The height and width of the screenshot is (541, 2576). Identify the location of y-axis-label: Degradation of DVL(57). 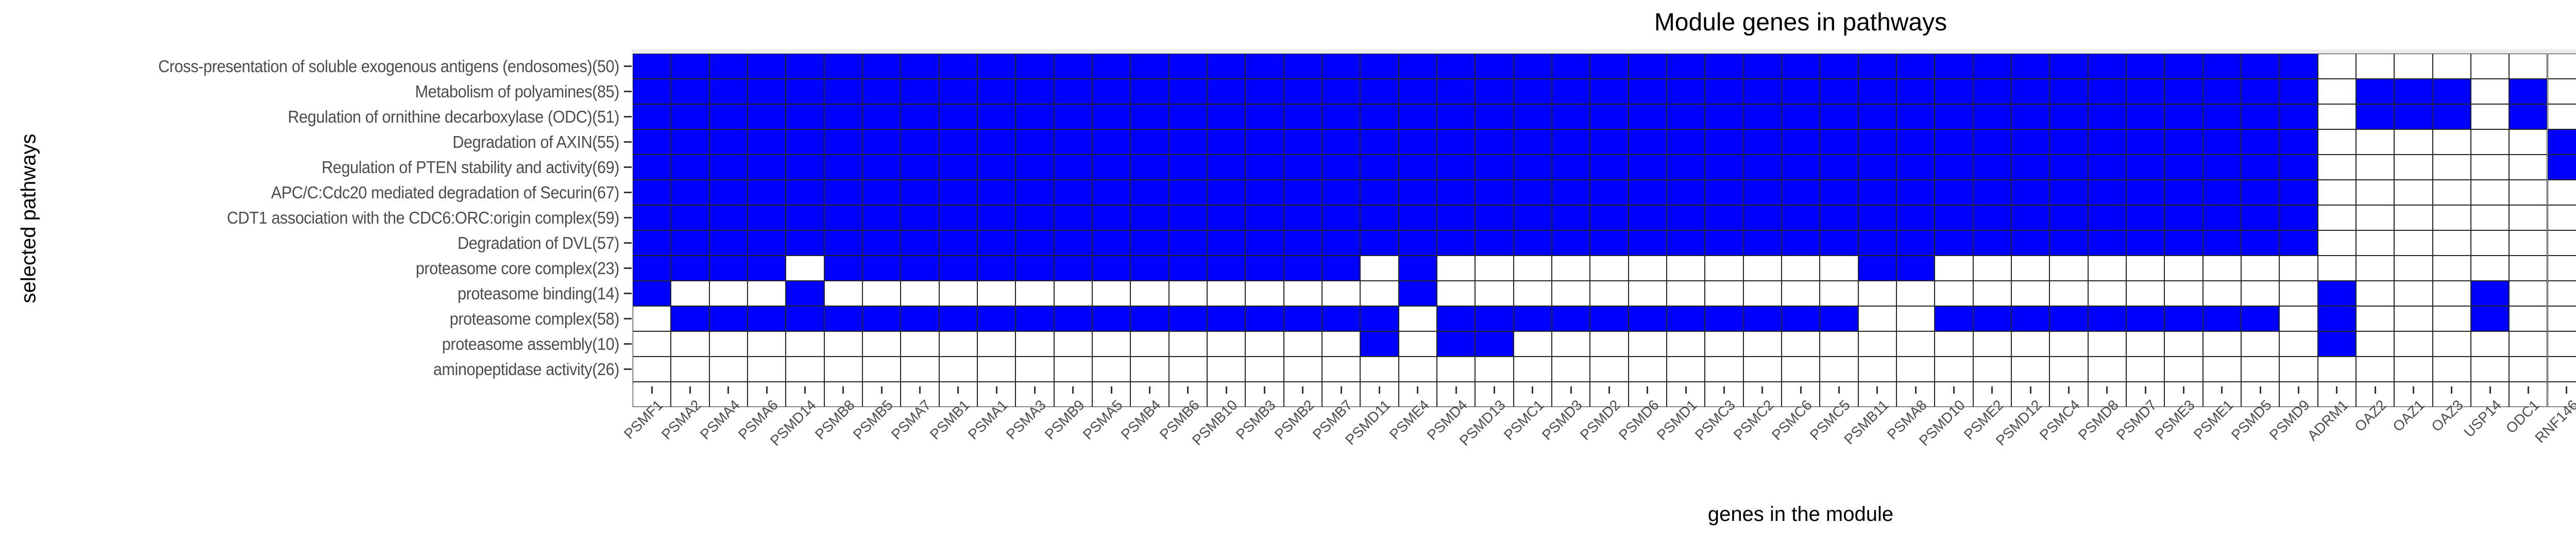
(538, 242).